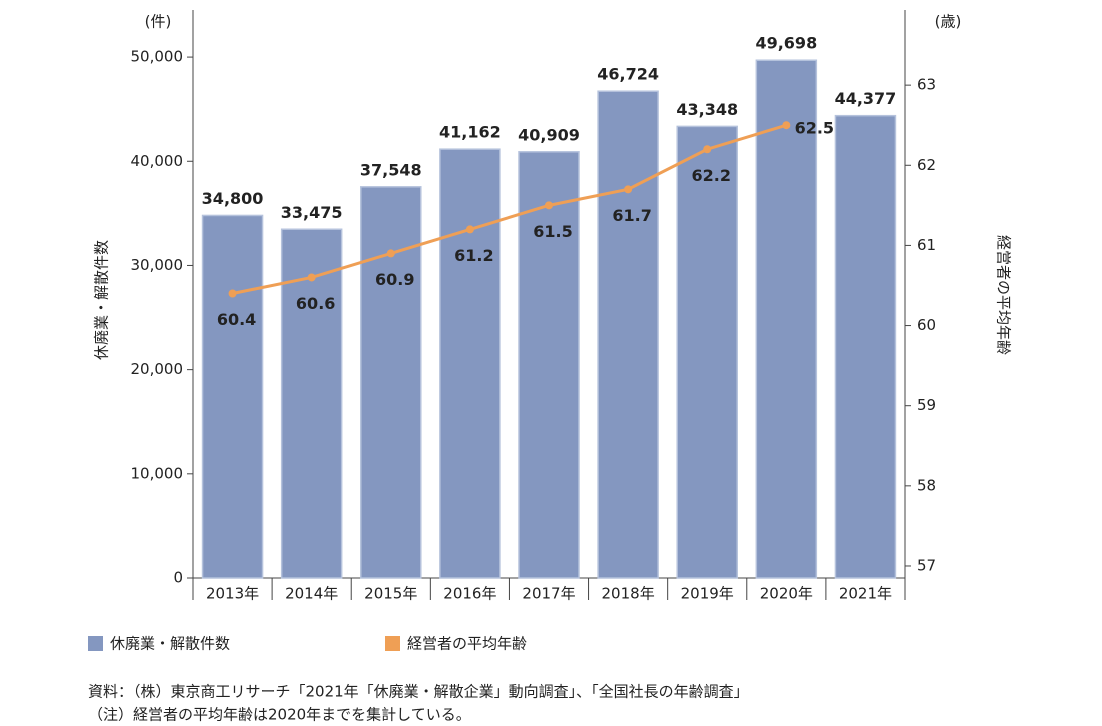 The width and height of the screenshot is (1102, 726). What do you see at coordinates (178, 578) in the screenshot?
I see `y-tick-label: 0` at bounding box center [178, 578].